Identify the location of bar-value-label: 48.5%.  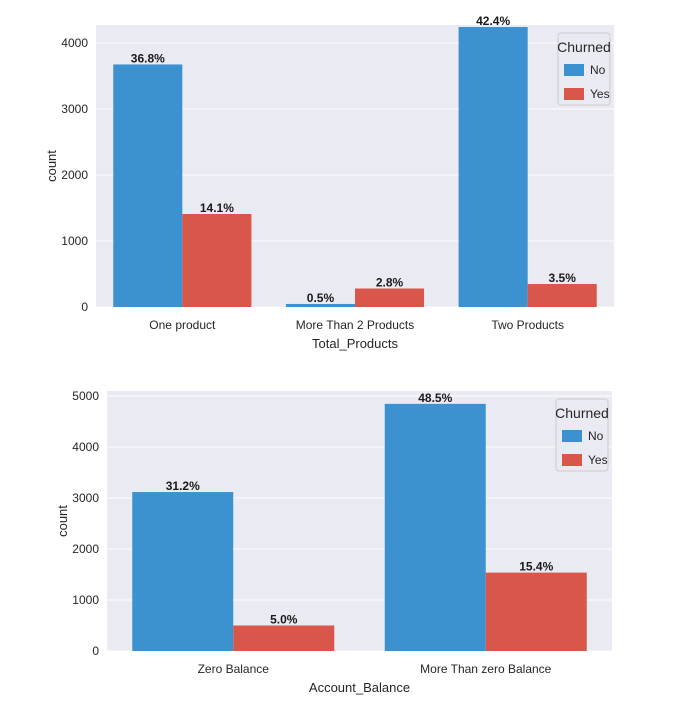
(435, 398).